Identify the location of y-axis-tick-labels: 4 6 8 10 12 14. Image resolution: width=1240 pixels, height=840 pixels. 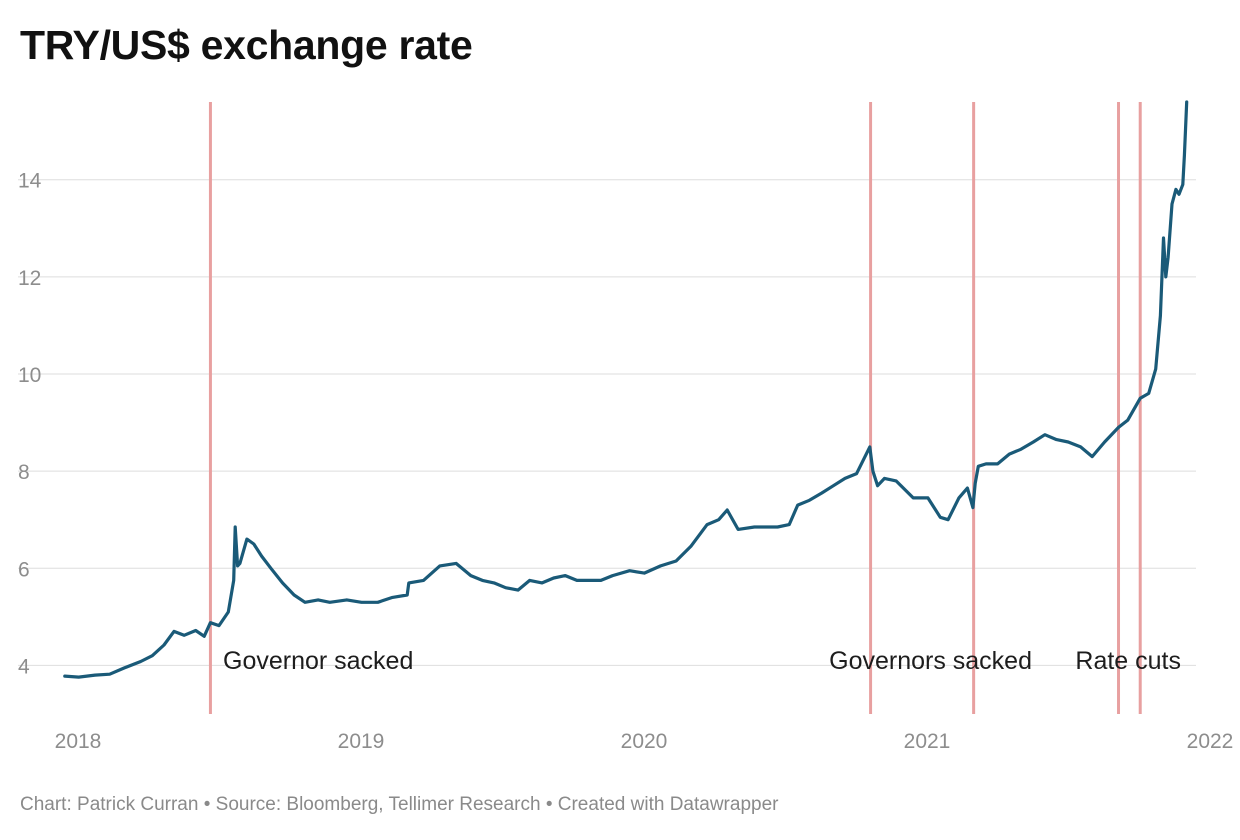
(30, 424).